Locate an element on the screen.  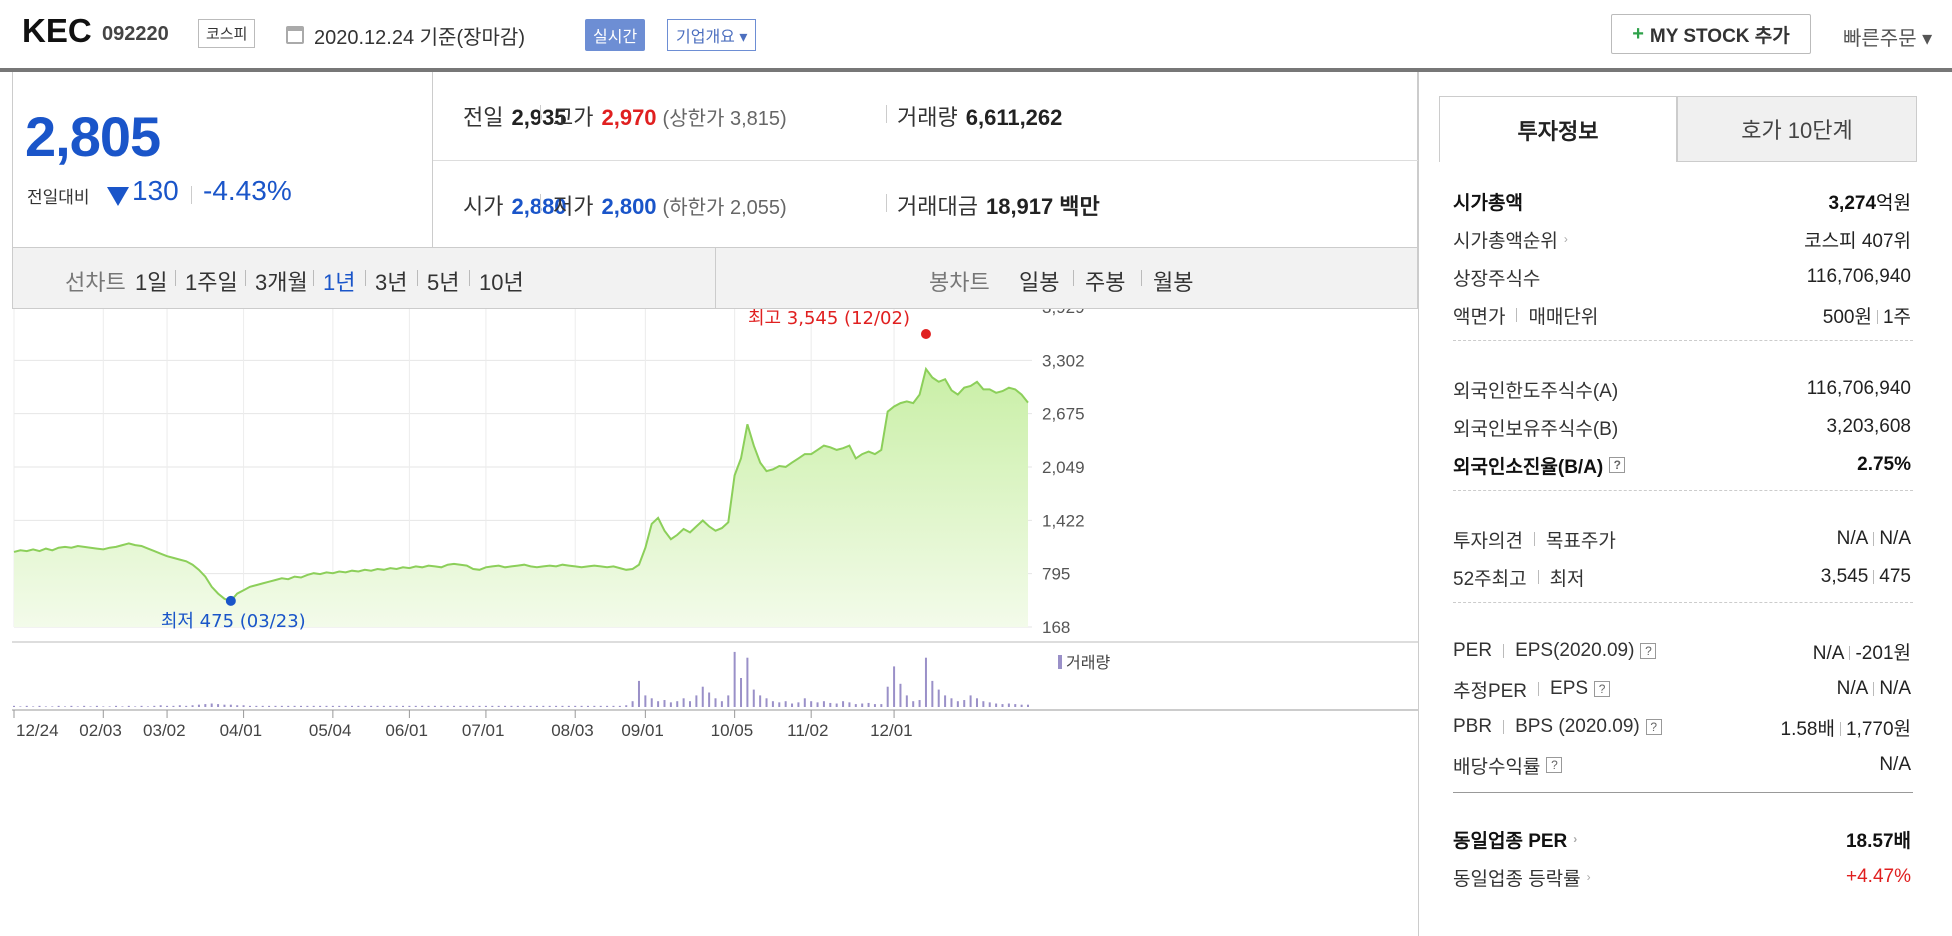
x-tick-label: 07/01 is located at coordinates (483, 730).